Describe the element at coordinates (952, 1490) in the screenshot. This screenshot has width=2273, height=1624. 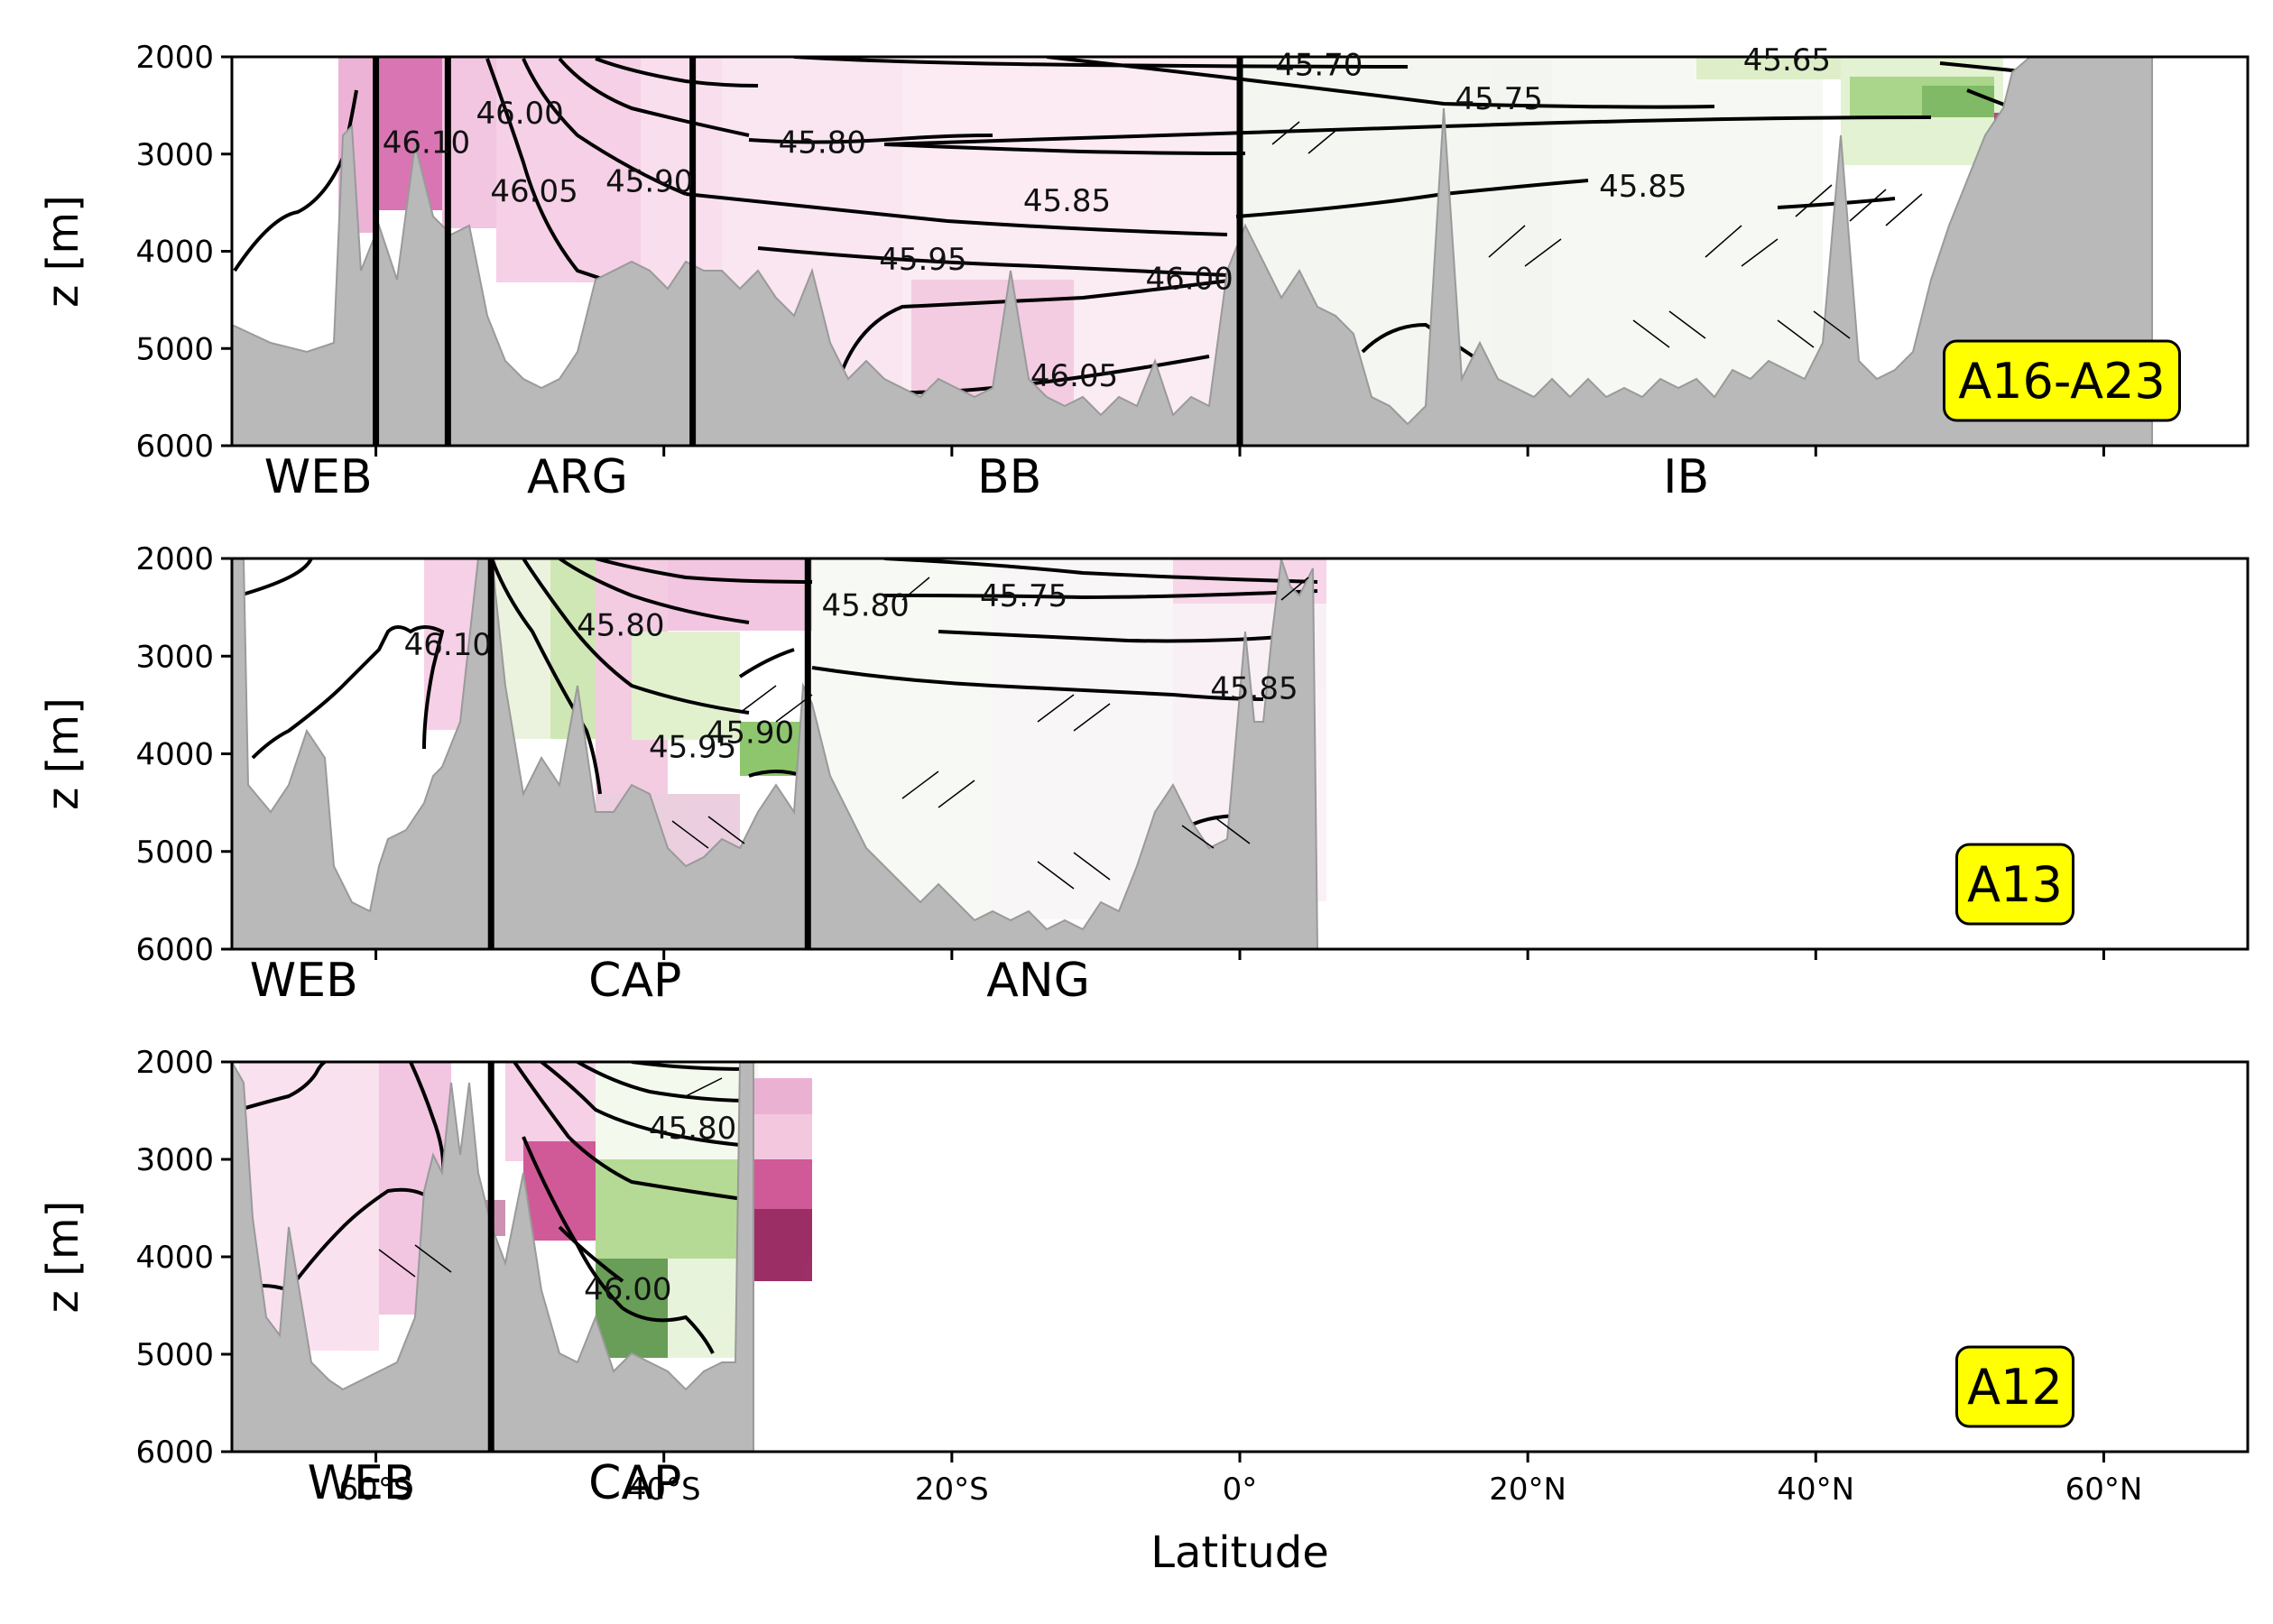
I see `x-tick-label: 20°S` at that location.